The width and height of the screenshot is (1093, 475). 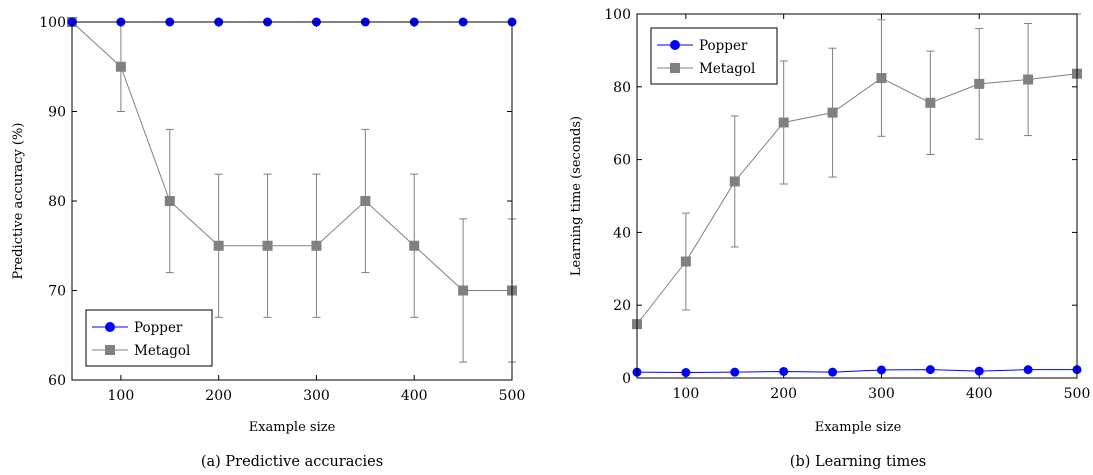 I want to click on panel-a-legend-metagol-marker, so click(x=110, y=350).